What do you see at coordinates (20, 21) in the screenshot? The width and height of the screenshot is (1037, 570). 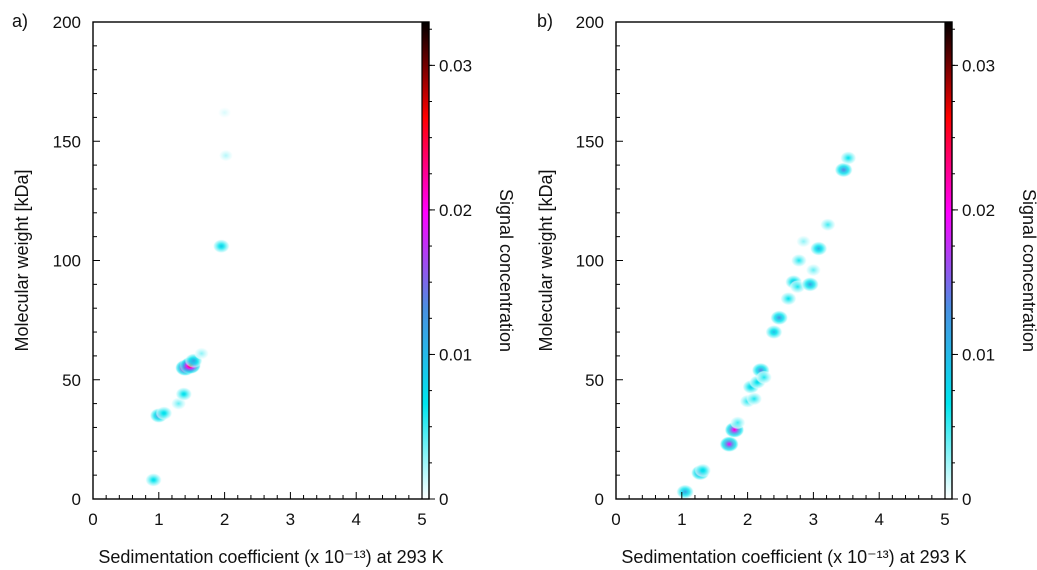 I see `panel-label: a)` at bounding box center [20, 21].